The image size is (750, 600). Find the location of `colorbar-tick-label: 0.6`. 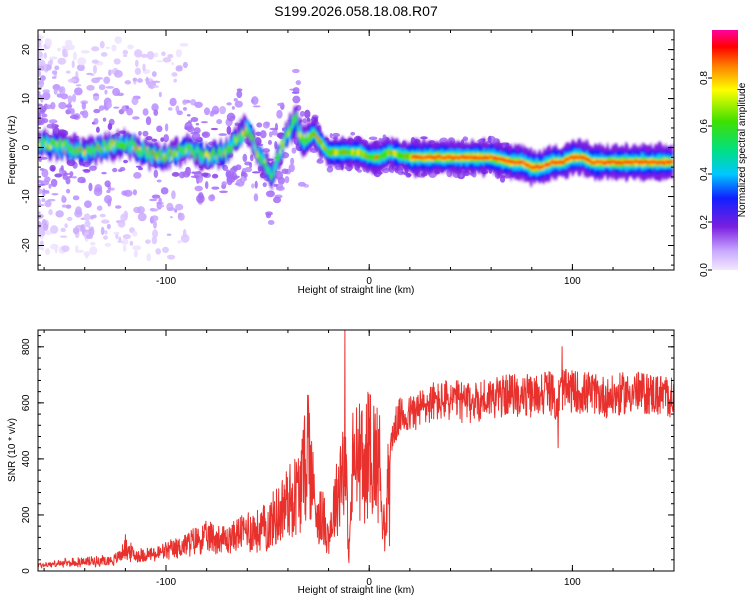

colorbar-tick-label: 0.6 is located at coordinates (704, 126).